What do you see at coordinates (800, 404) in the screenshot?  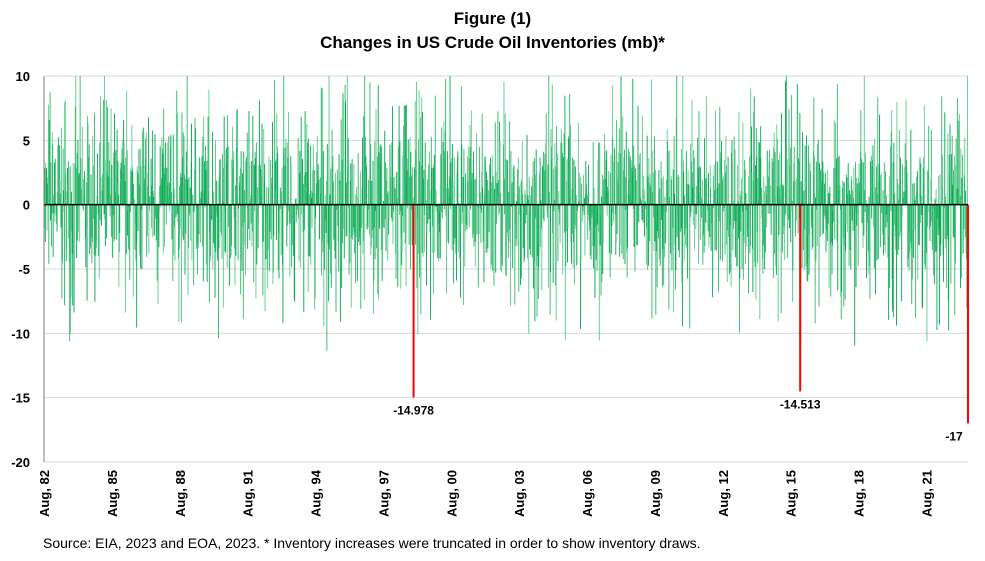 I see `data-label: -14.513` at bounding box center [800, 404].